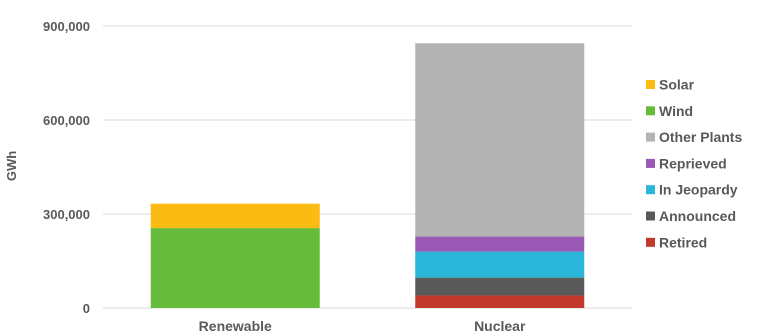  What do you see at coordinates (500, 326) in the screenshot?
I see `category-label: Nuclear` at bounding box center [500, 326].